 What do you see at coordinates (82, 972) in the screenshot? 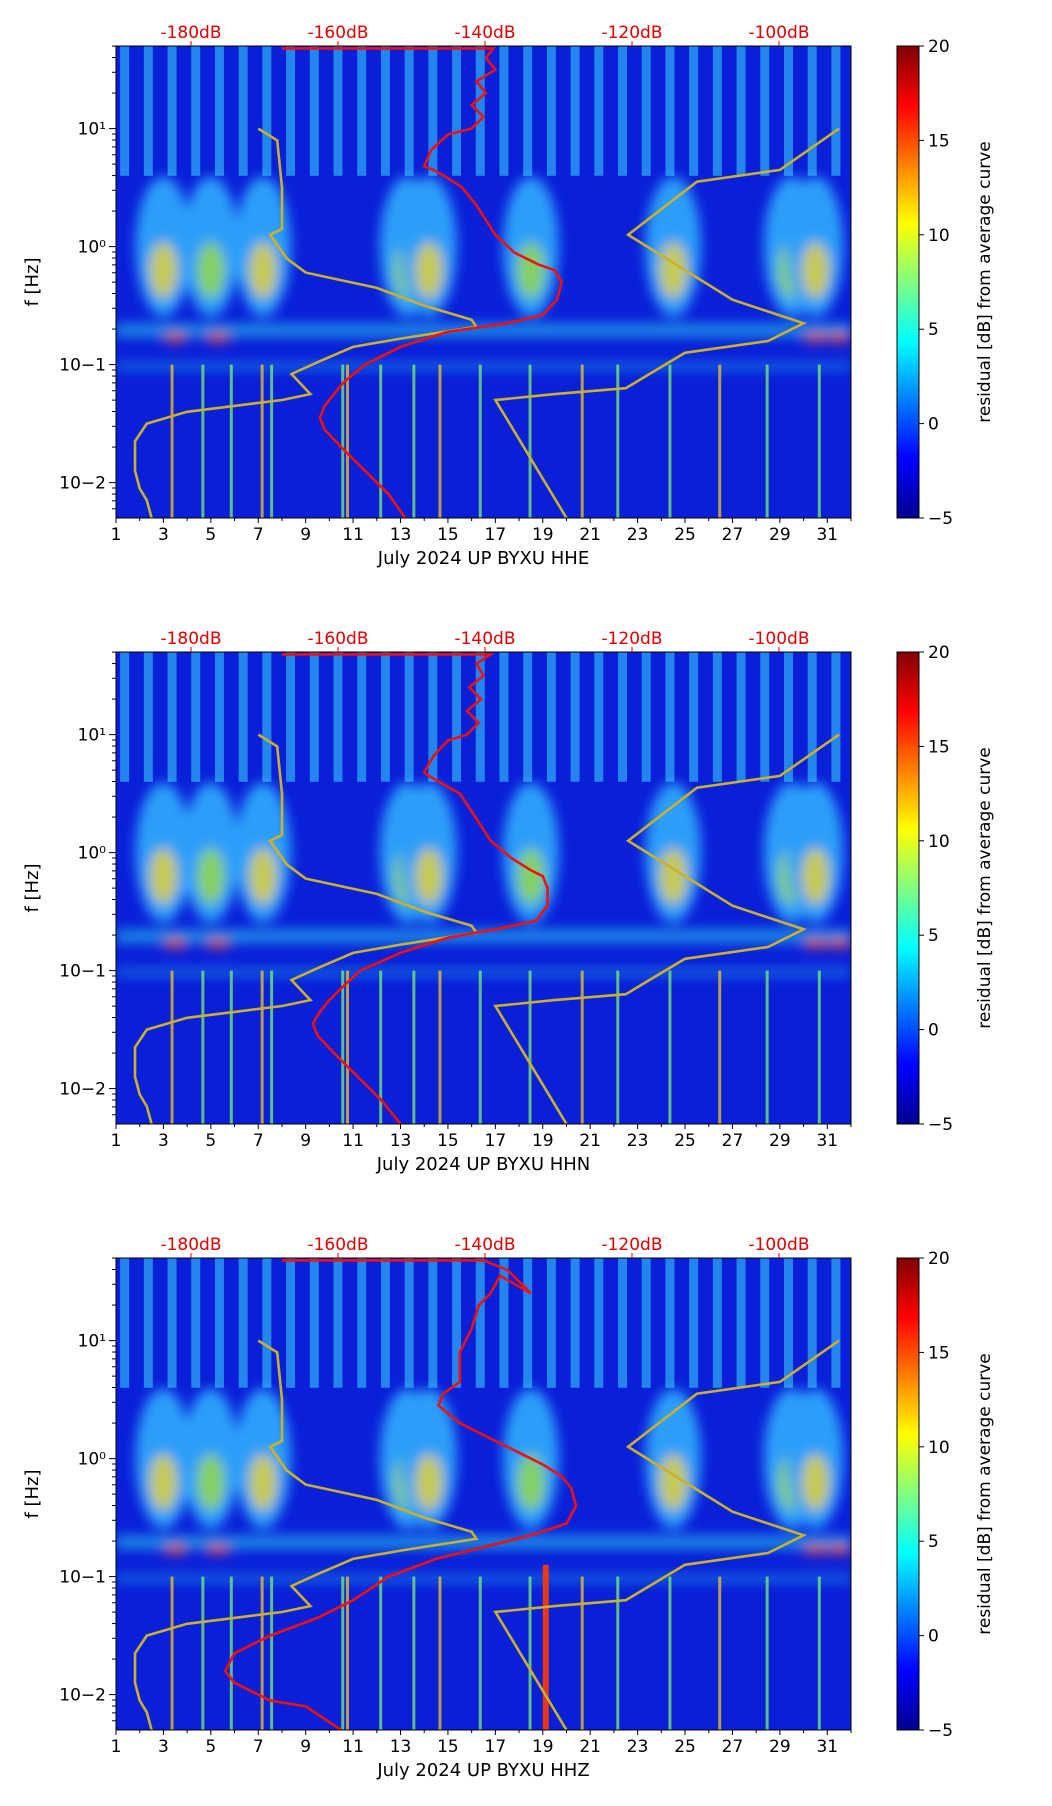
I see `y-tick-label: 10−1` at bounding box center [82, 972].